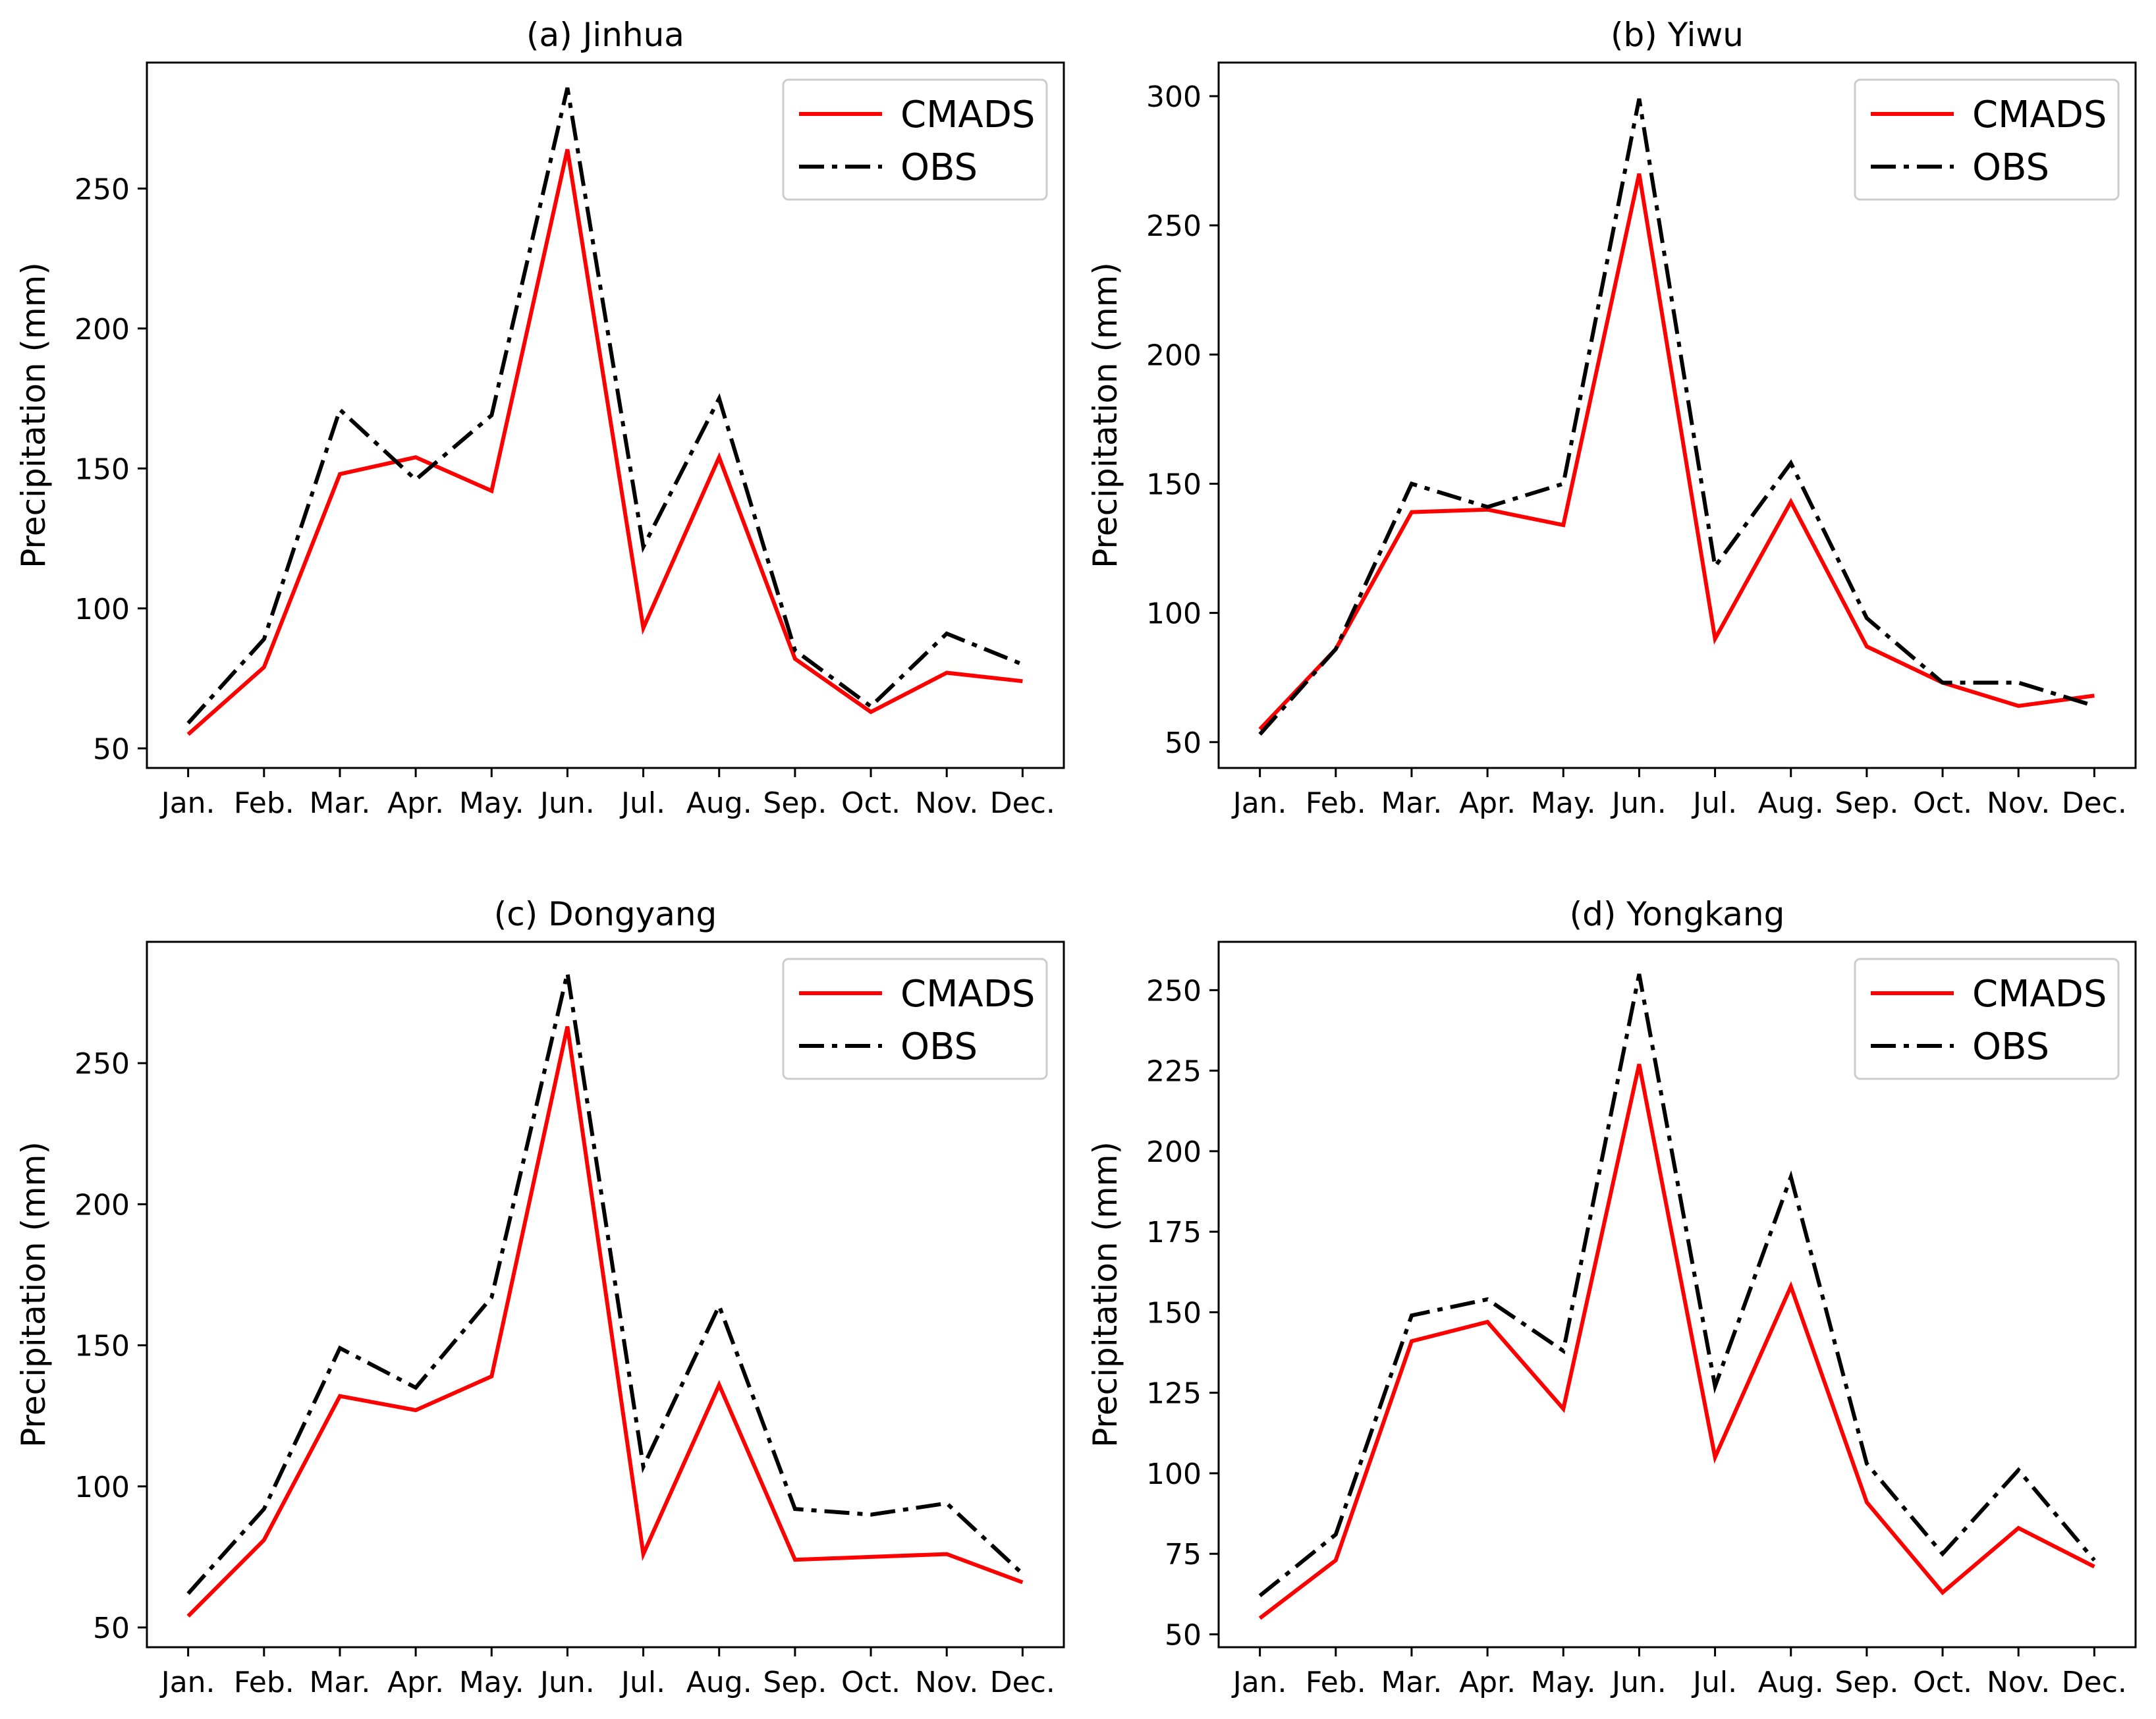  I want to click on y-tick-label: 75, so click(1183, 1554).